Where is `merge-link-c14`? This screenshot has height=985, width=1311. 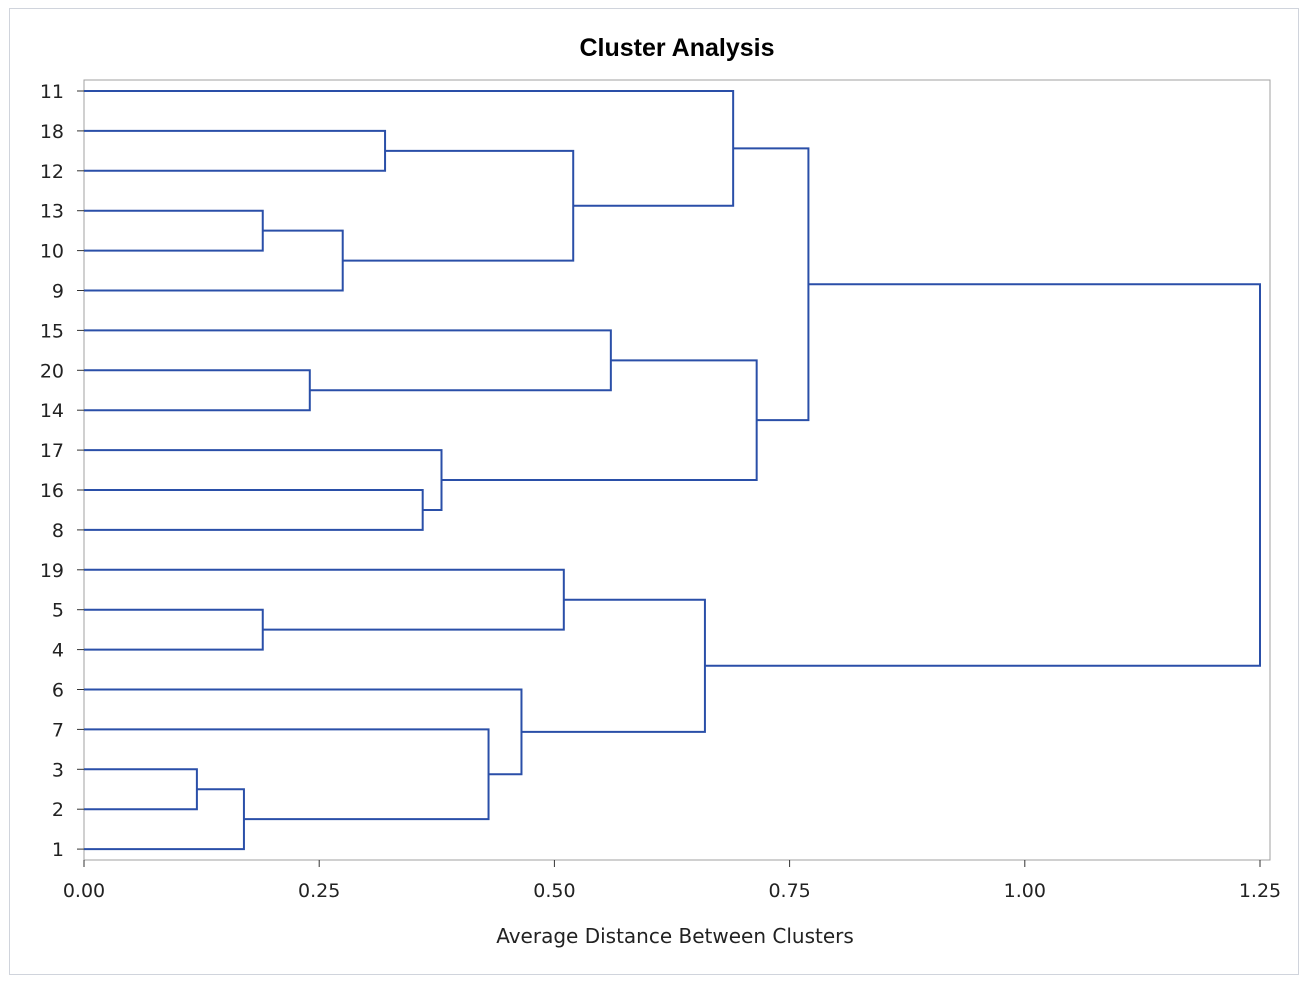
merge-link-c14 is located at coordinates (348, 360).